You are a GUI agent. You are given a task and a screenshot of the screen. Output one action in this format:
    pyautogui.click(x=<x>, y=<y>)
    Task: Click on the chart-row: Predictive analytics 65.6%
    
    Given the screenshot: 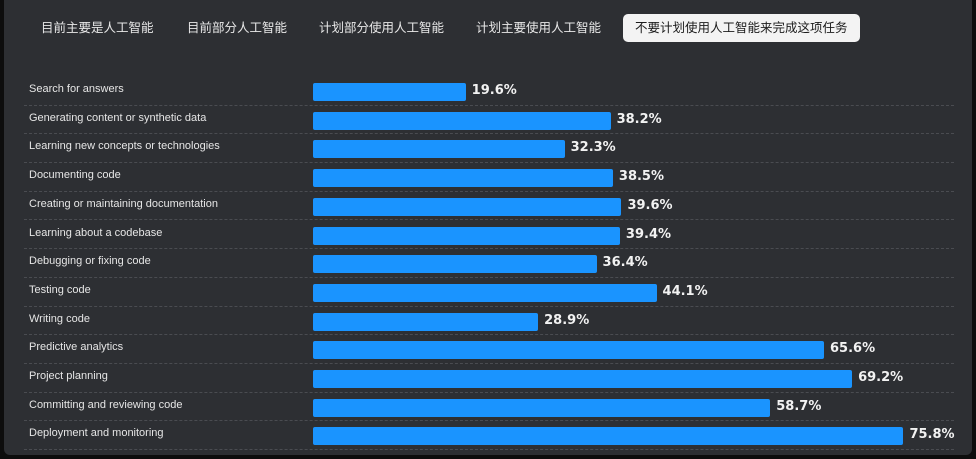 What is the action you would take?
    pyautogui.click(x=488, y=349)
    